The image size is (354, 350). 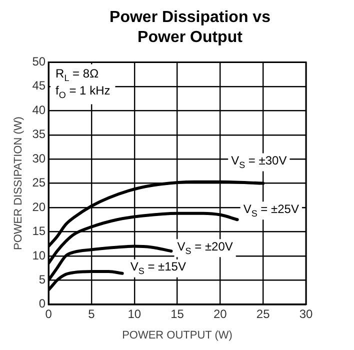 What do you see at coordinates (177, 313) in the screenshot?
I see `x-tick-label: 15` at bounding box center [177, 313].